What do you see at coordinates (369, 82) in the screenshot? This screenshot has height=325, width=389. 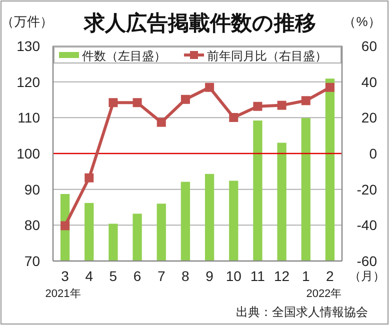 I see `y2-tick-label: 40` at bounding box center [369, 82].